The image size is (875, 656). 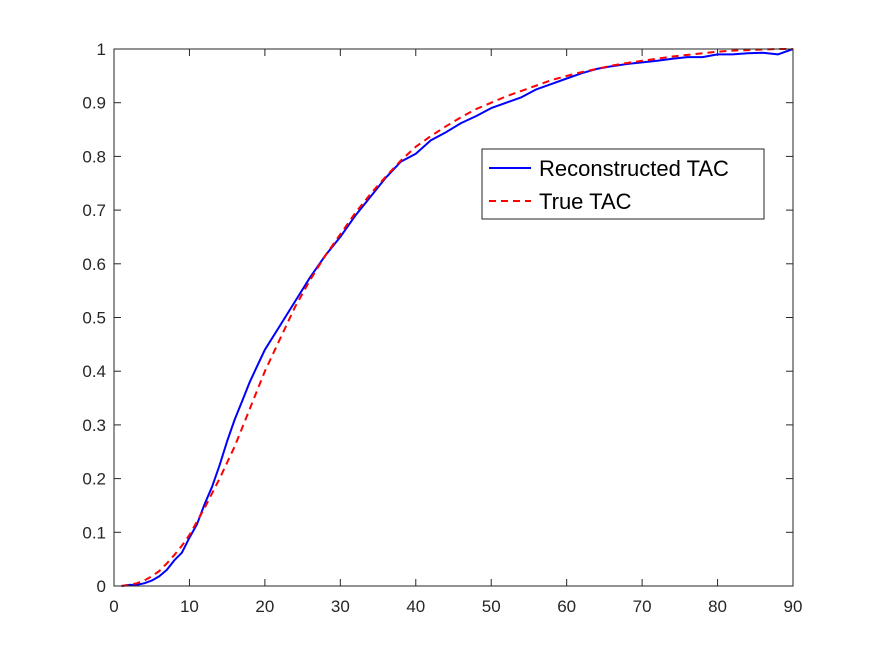 What do you see at coordinates (101, 49) in the screenshot?
I see `y-tick-label: 1` at bounding box center [101, 49].